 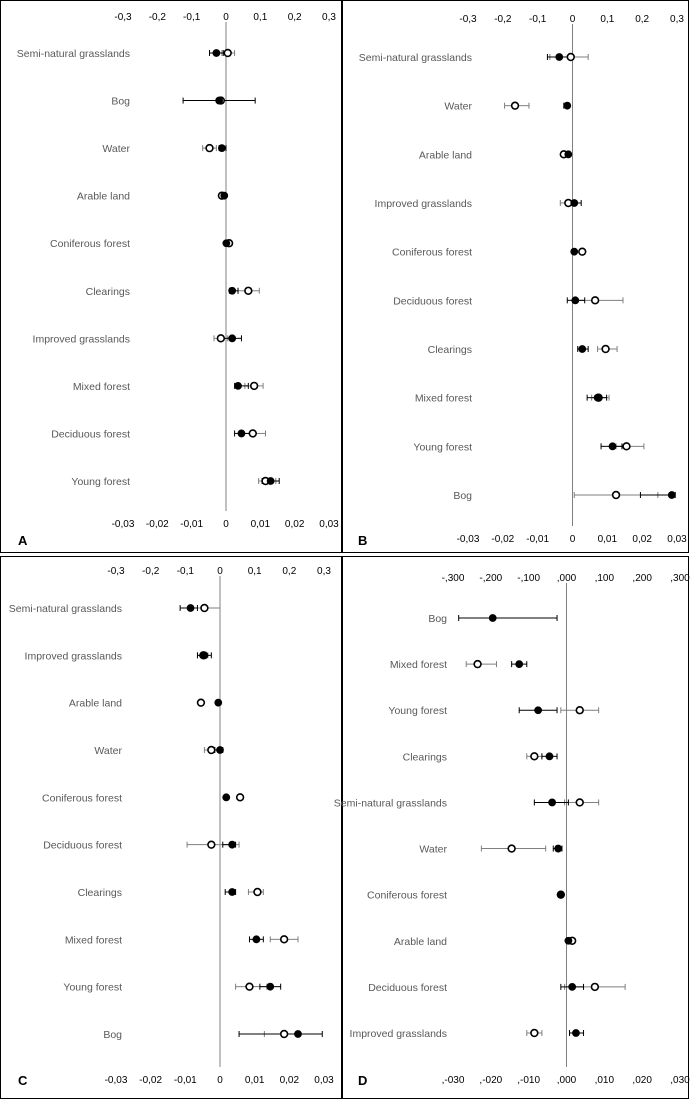 What do you see at coordinates (642, 1080) in the screenshot?
I see `bottom-tick-label: ,020` at bounding box center [642, 1080].